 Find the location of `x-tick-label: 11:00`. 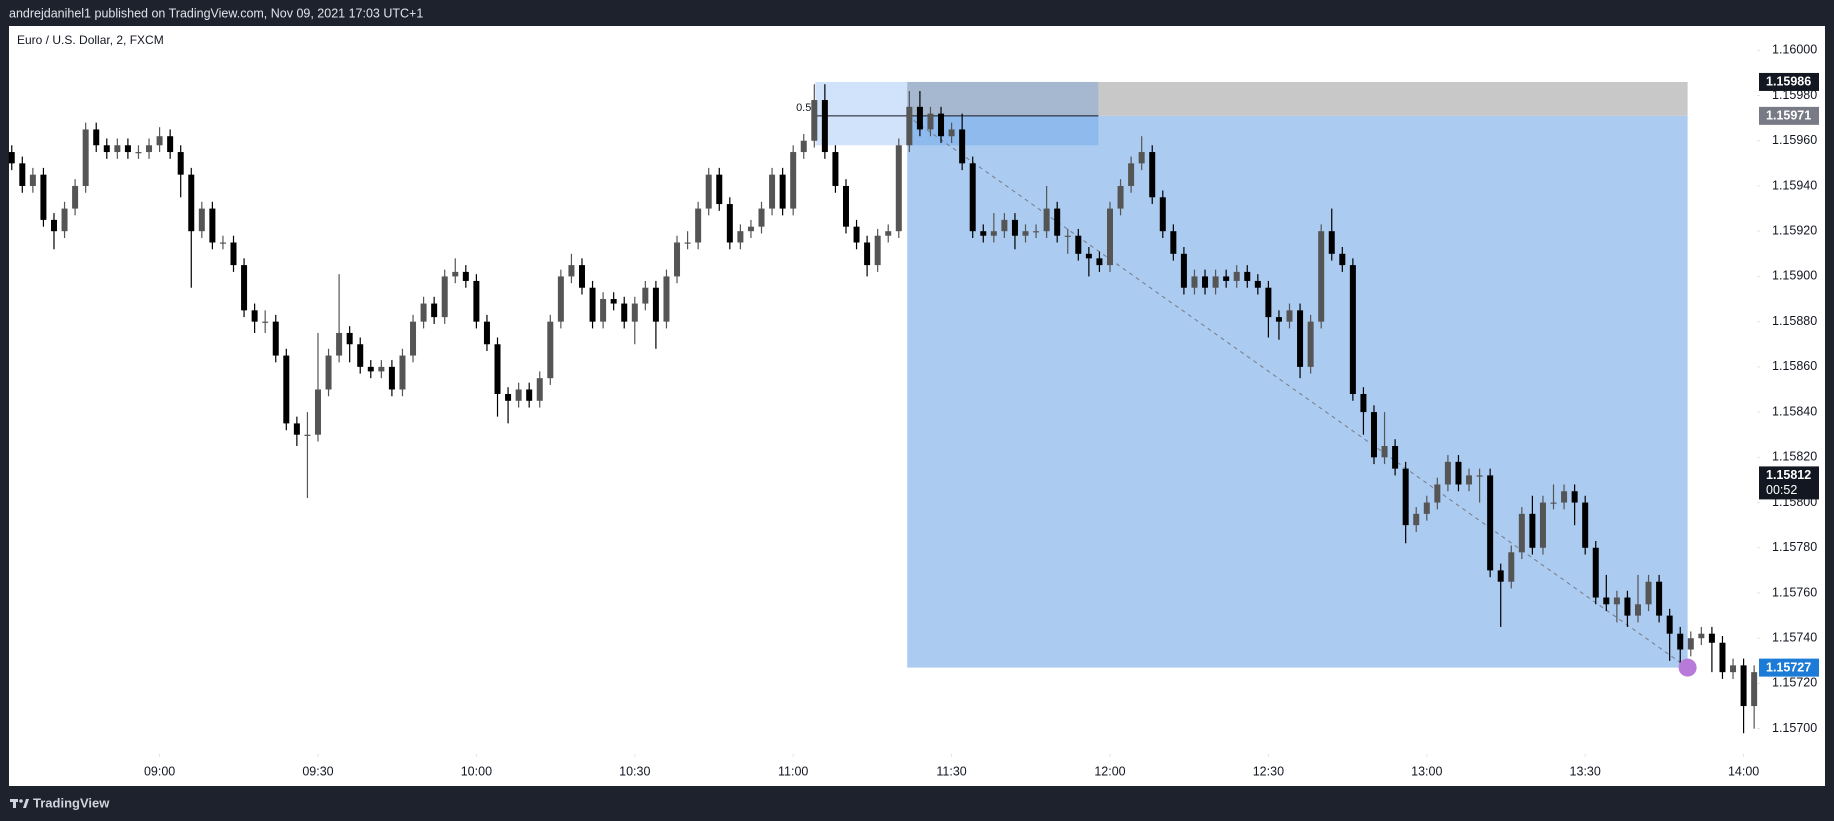

x-tick-label: 11:00 is located at coordinates (793, 771).